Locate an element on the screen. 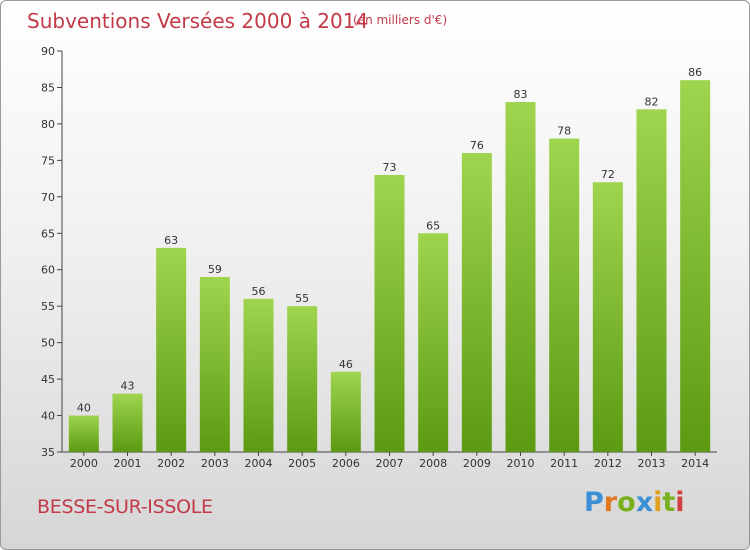 The width and height of the screenshot is (750, 550). data-label-2002: 63 is located at coordinates (171, 240).